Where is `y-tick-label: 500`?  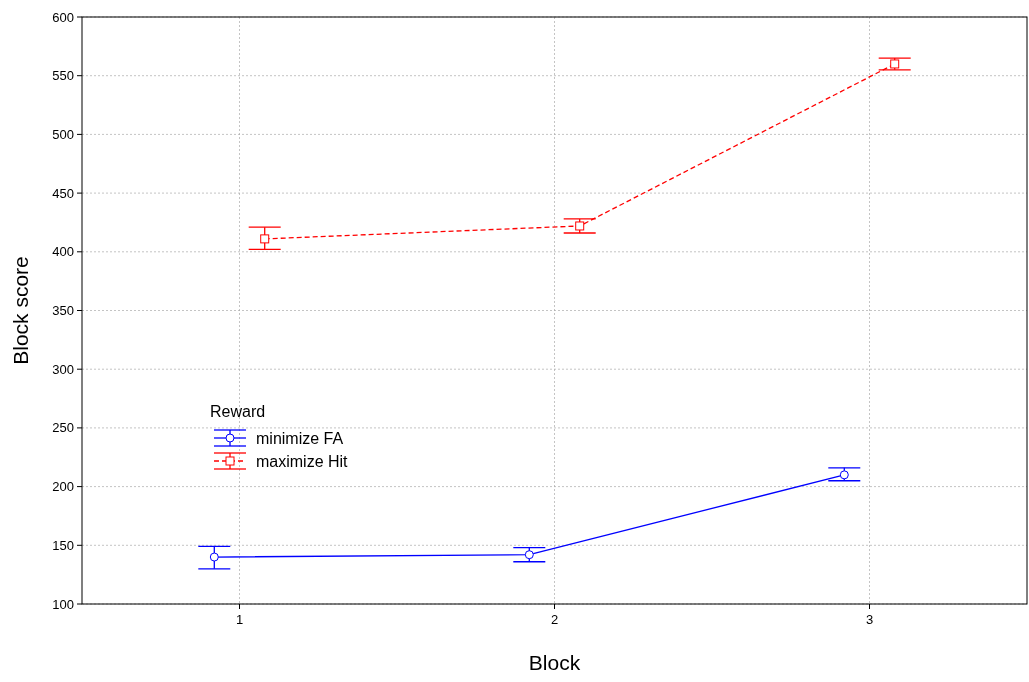 y-tick-label: 500 is located at coordinates (63, 134).